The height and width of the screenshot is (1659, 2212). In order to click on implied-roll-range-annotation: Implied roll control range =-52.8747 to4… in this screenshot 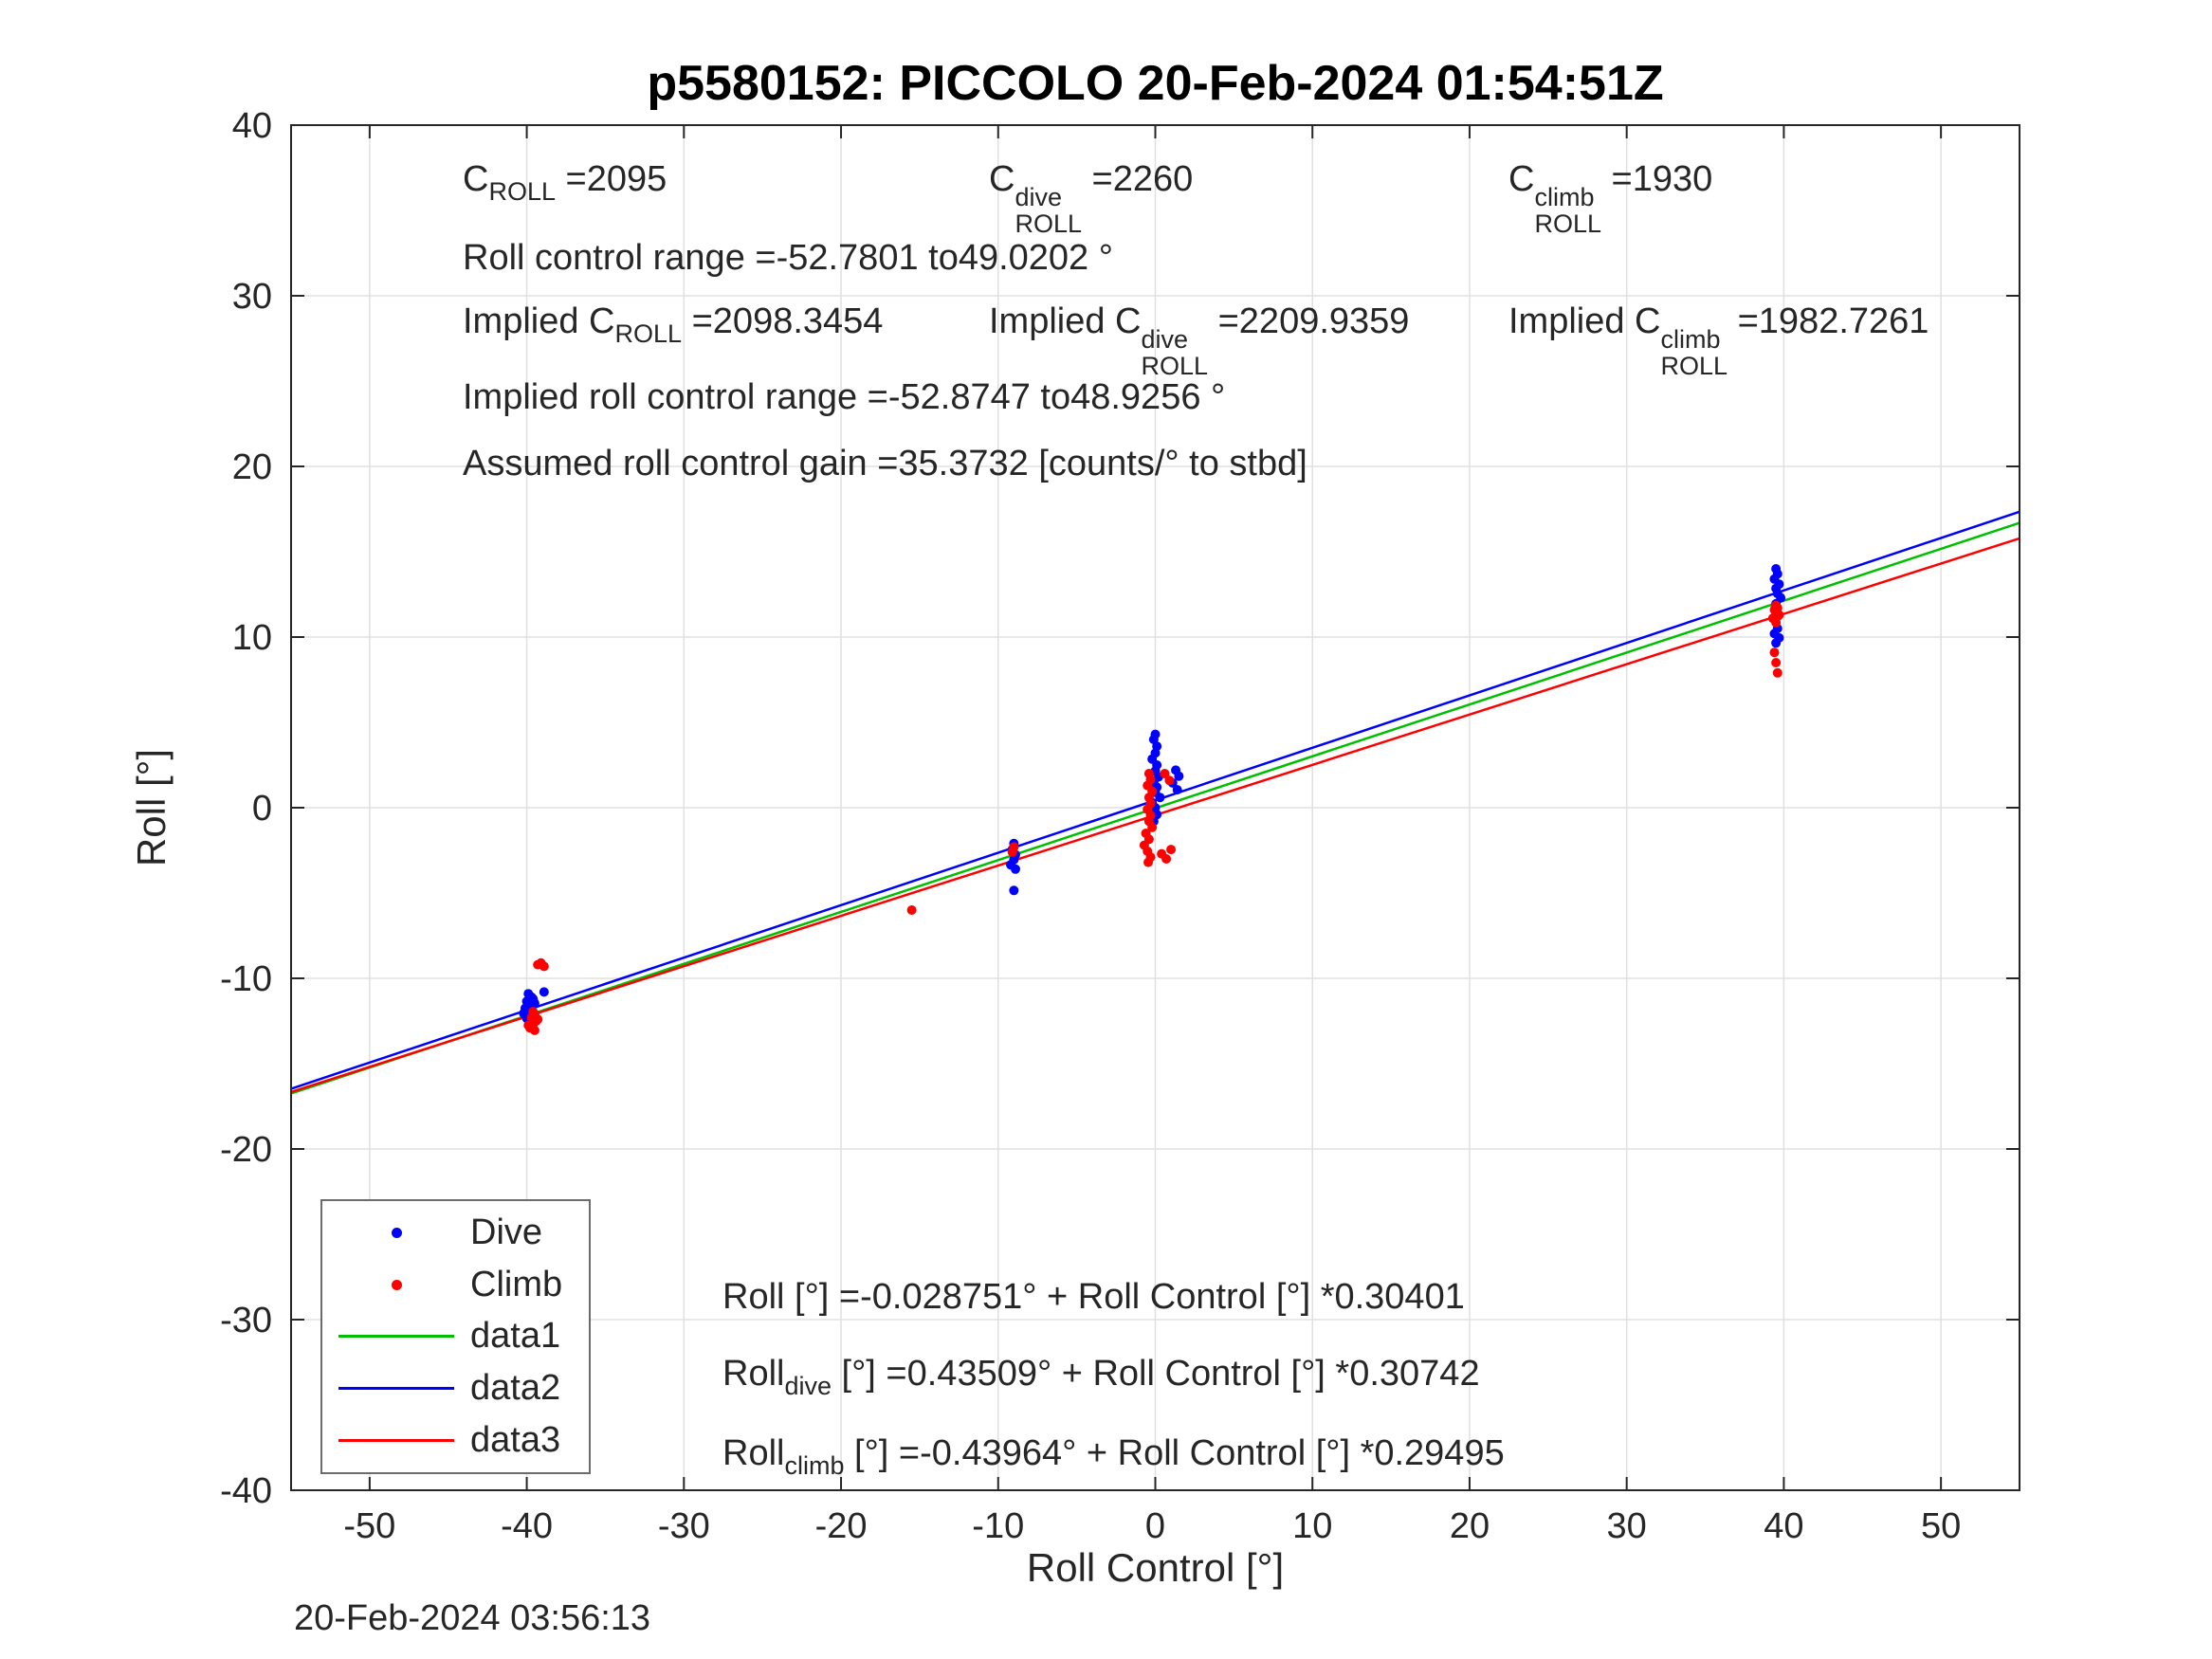, I will do `click(844, 397)`.